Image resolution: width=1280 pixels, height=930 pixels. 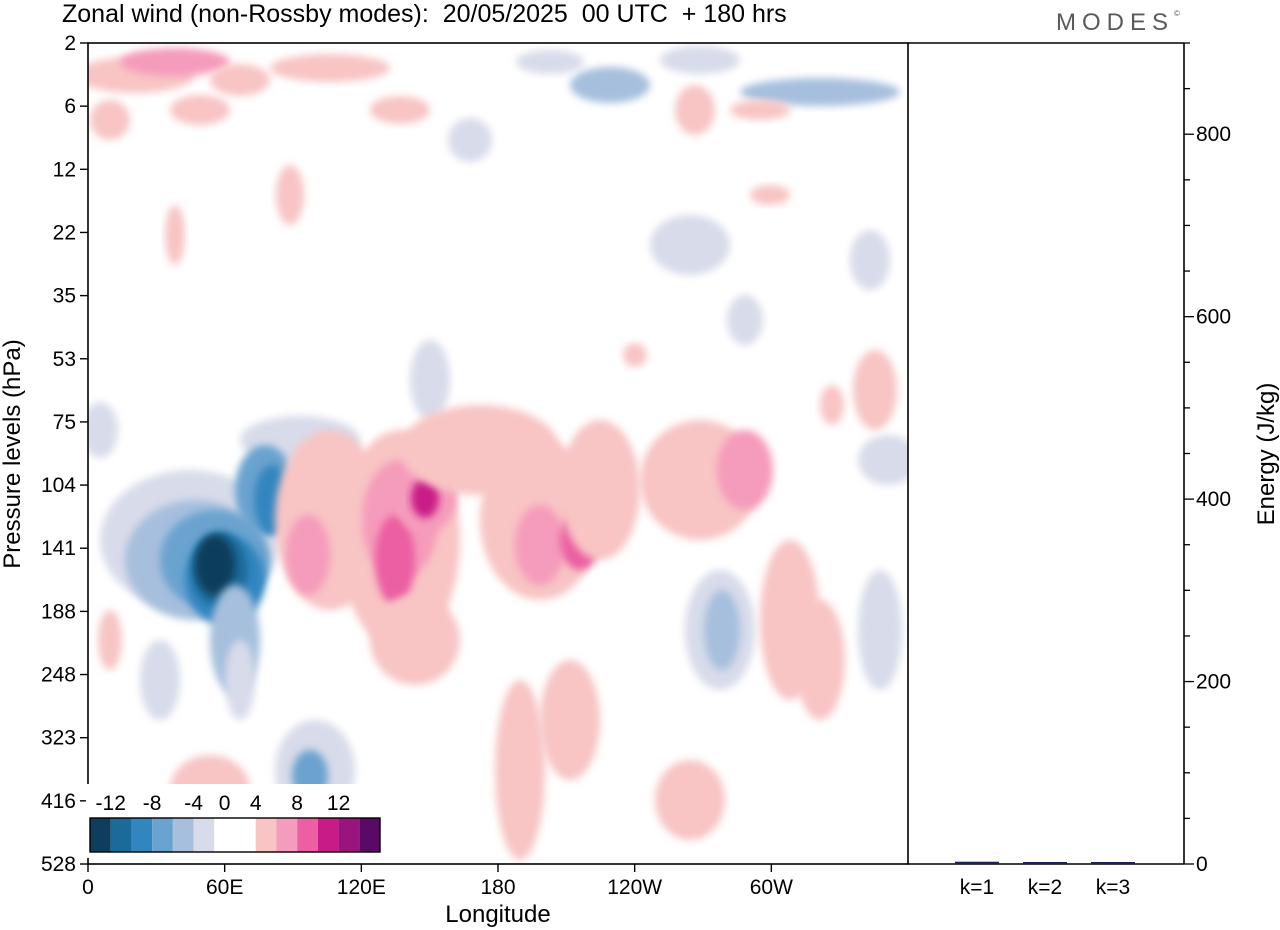 I want to click on y-axis-title: Pressure levels (hPa), so click(x=13, y=453).